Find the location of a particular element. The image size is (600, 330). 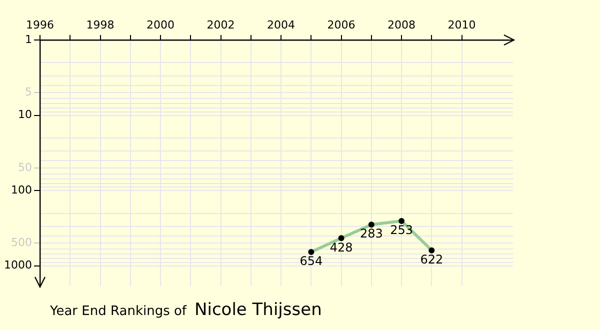

x-tick-label: 2008 is located at coordinates (402, 25).